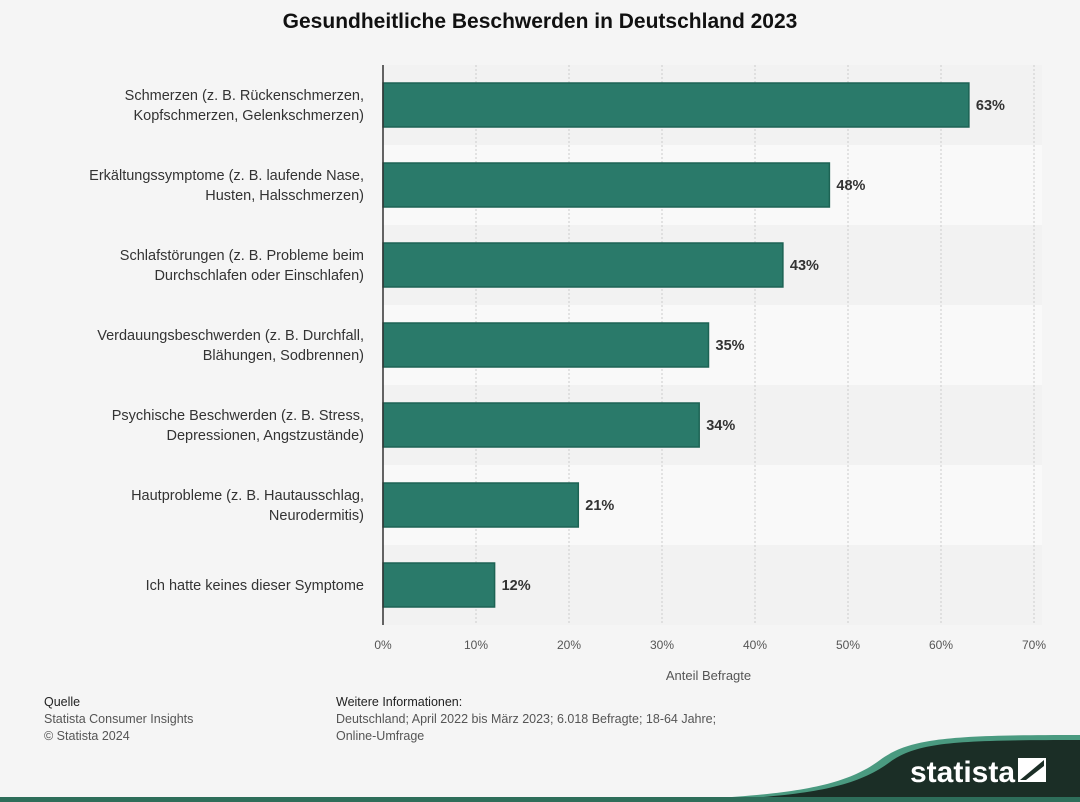 The width and height of the screenshot is (1080, 802). What do you see at coordinates (476, 645) in the screenshot?
I see `x-tick-label: 10%` at bounding box center [476, 645].